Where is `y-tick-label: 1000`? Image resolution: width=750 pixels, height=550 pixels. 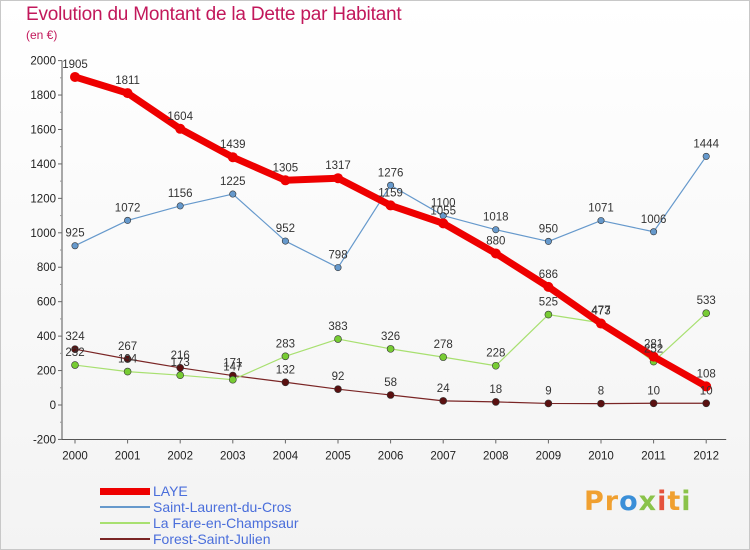
y-tick-label: 1000 is located at coordinates (43, 234).